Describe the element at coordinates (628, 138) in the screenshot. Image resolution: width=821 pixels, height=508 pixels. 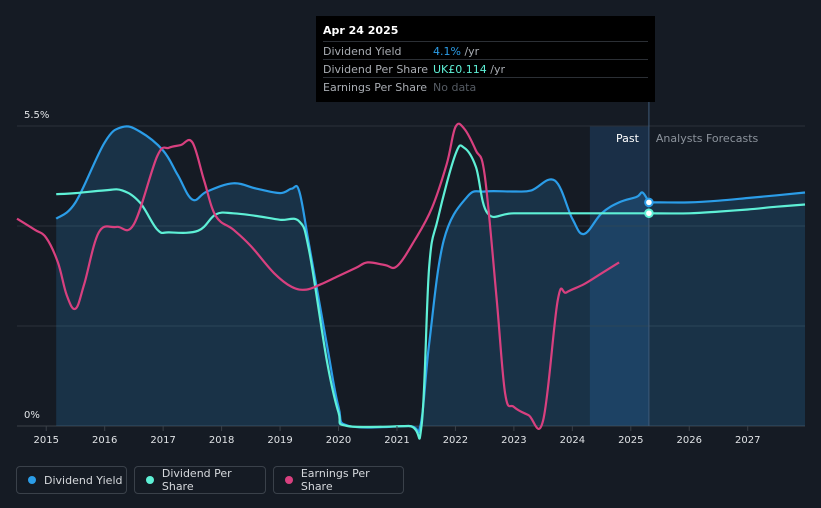
I see `past-label: Past` at that location.